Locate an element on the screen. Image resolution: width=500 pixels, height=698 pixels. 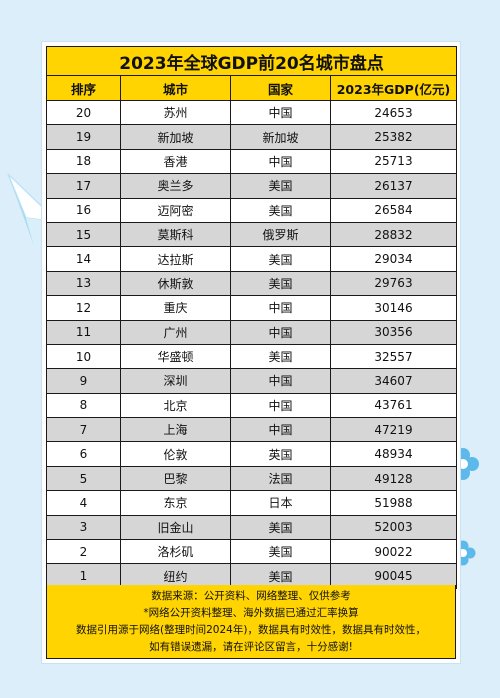
rank-cell: 4 is located at coordinates (83, 503).